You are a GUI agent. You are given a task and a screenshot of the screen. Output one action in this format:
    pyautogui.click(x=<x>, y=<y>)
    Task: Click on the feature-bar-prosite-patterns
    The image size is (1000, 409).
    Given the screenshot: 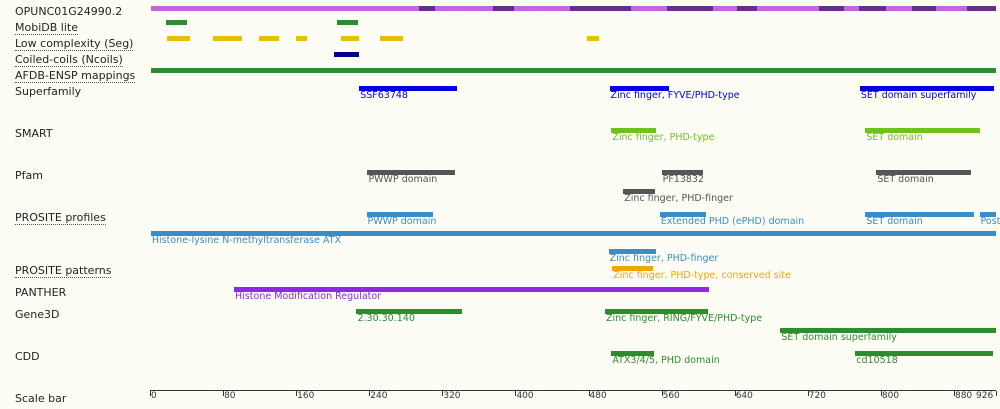 What is the action you would take?
    pyautogui.click(x=633, y=268)
    